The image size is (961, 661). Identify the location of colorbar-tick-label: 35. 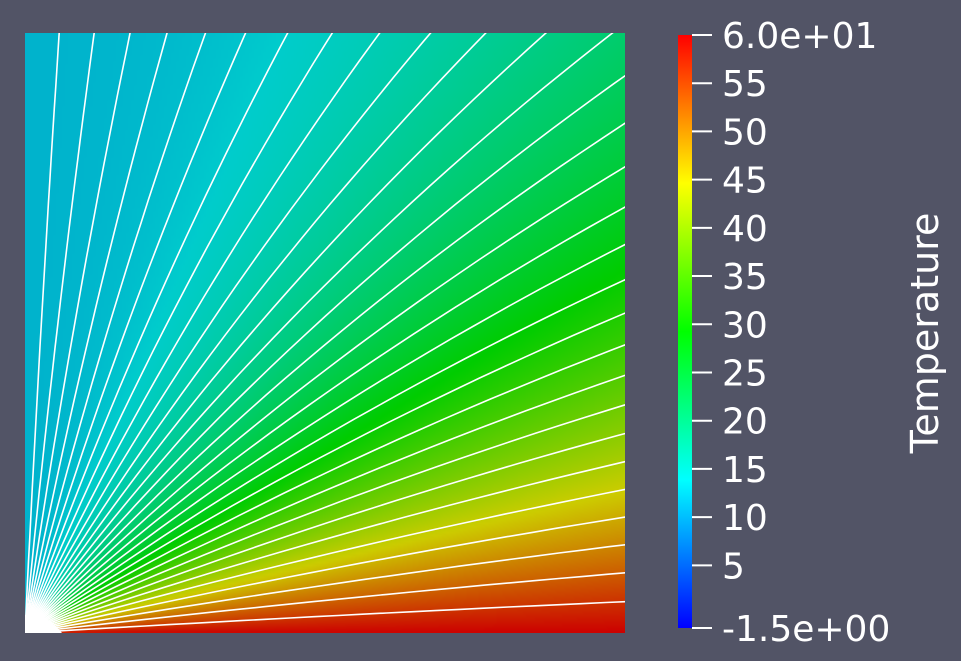
(745, 277).